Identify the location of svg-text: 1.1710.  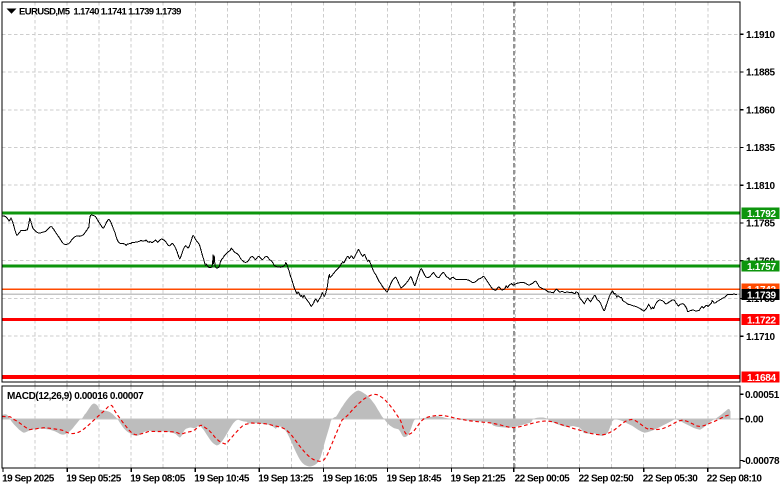
(761, 337).